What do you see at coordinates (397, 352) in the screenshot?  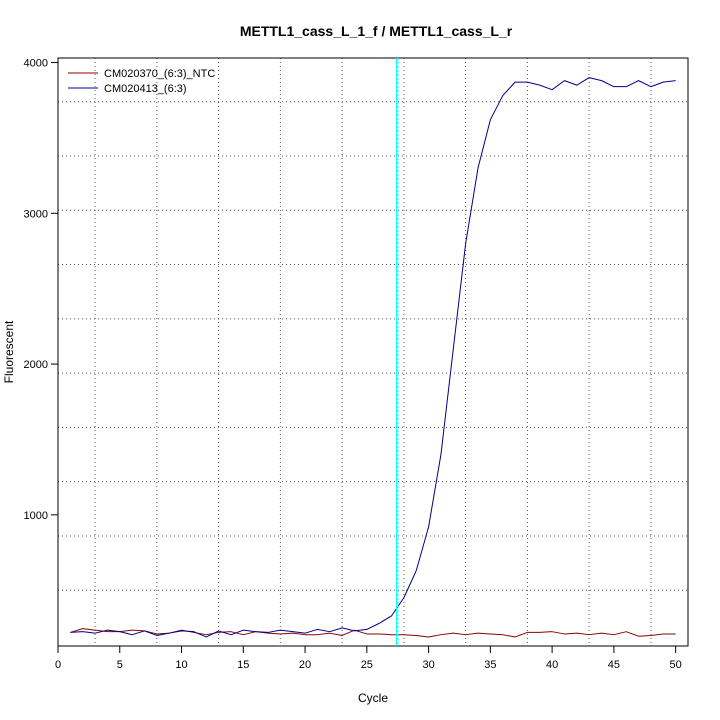 I see `threshold-line` at bounding box center [397, 352].